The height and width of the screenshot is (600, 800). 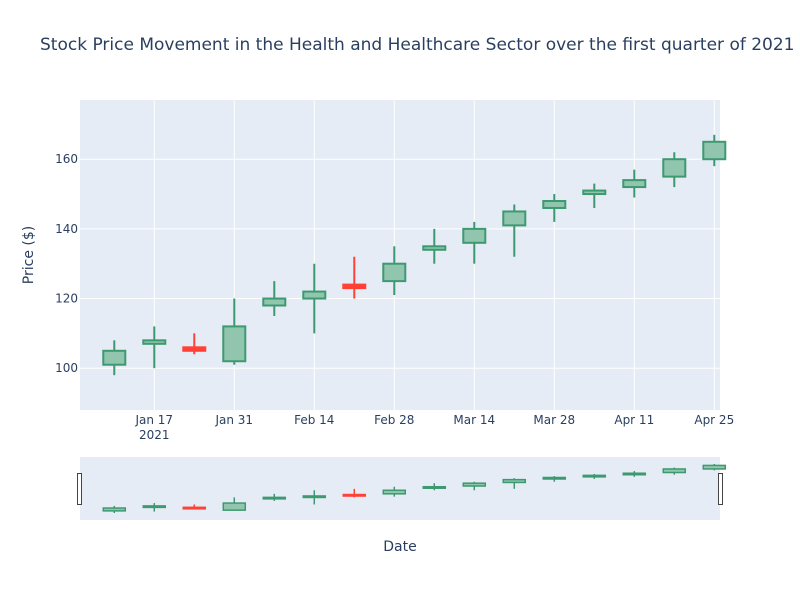 I want to click on x-tick-label: Apr 11, so click(x=634, y=420).